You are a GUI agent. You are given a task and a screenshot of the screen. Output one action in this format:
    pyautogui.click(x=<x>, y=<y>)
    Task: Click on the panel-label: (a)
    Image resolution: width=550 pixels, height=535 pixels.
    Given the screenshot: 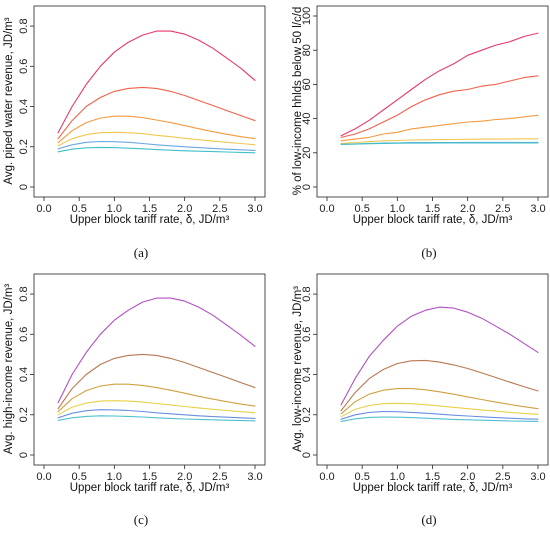 What is the action you would take?
    pyautogui.click(x=141, y=252)
    